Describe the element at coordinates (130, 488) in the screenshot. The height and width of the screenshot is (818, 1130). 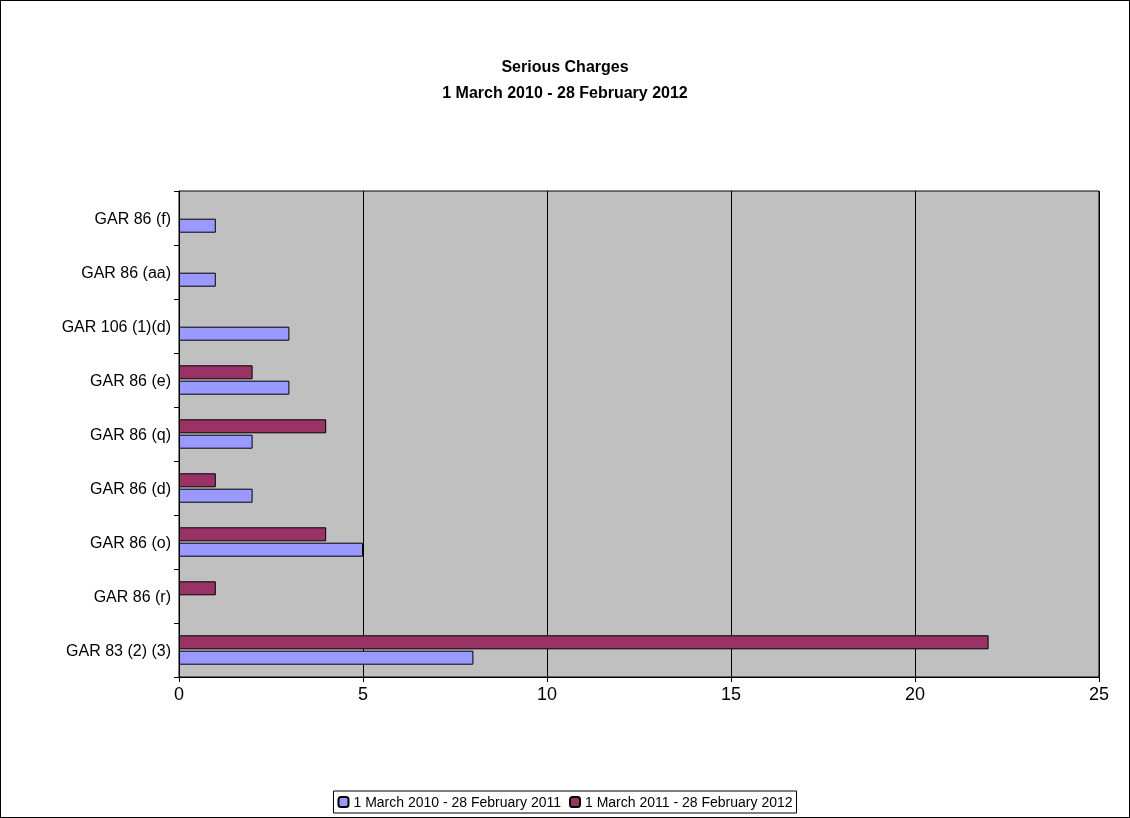
I see `y-tick-label: GAR 86 (d)` at that location.